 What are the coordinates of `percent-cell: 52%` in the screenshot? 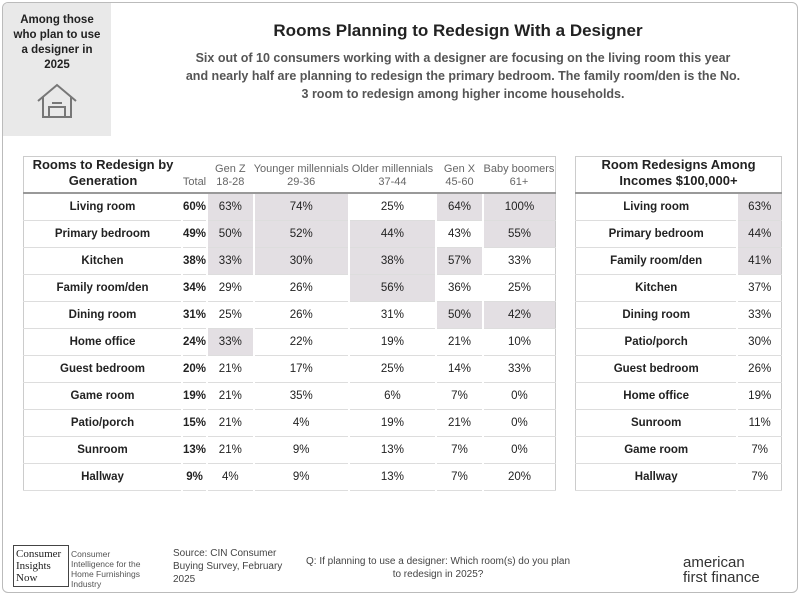 It's located at (300, 234).